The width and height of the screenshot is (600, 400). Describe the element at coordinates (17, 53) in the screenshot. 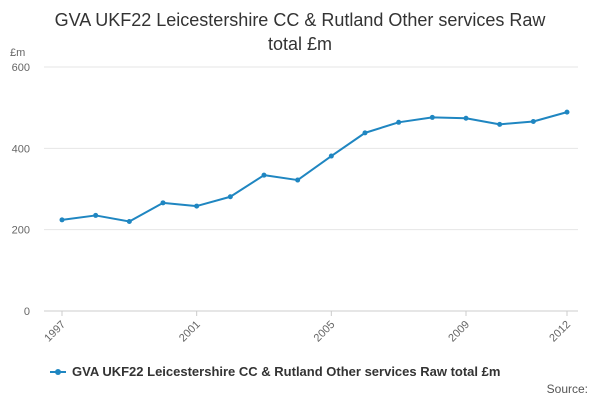

I see `y-axis-label: £m` at that location.